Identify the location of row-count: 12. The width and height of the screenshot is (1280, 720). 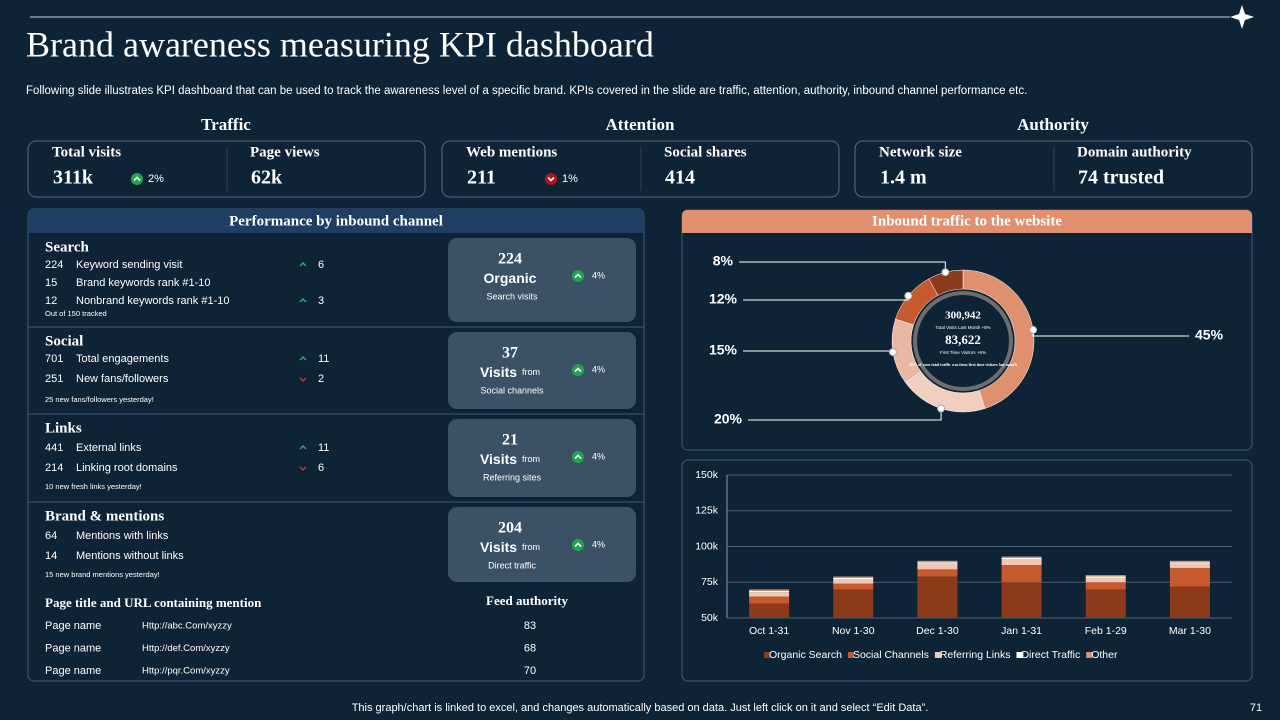
(51, 301).